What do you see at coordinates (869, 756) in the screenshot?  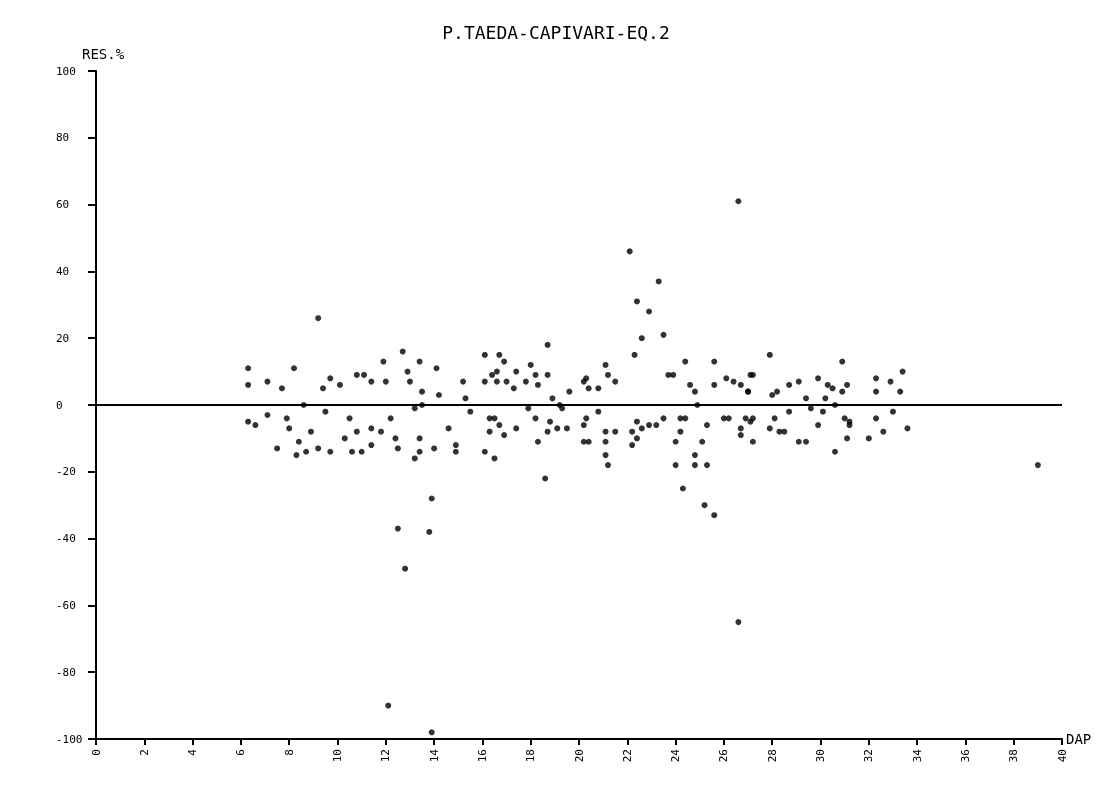 I see `x-tick-label: 32` at bounding box center [869, 756].